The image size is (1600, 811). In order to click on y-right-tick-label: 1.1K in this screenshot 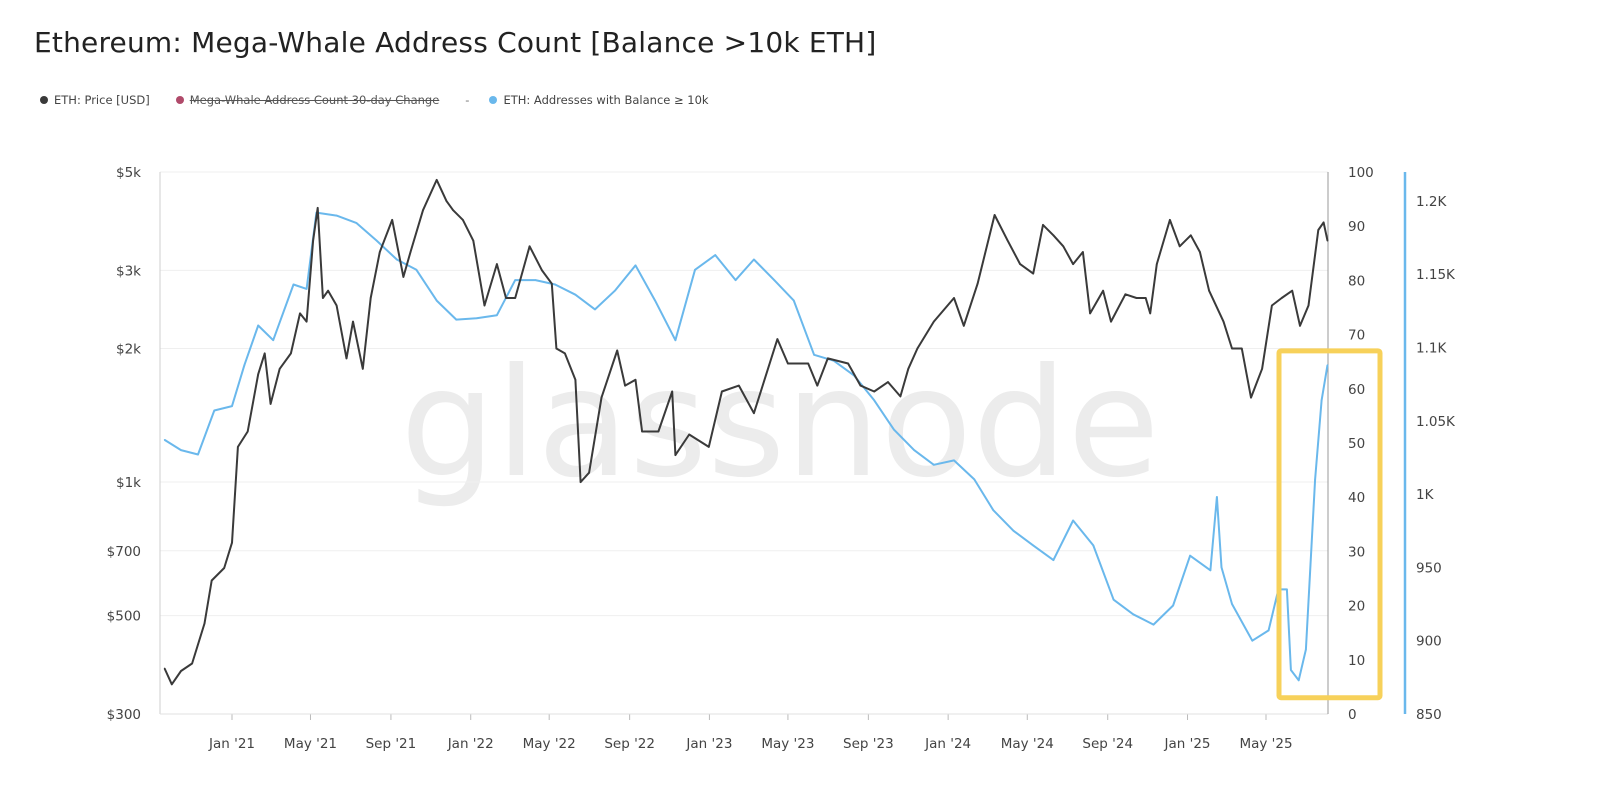, I will do `click(1431, 349)`.